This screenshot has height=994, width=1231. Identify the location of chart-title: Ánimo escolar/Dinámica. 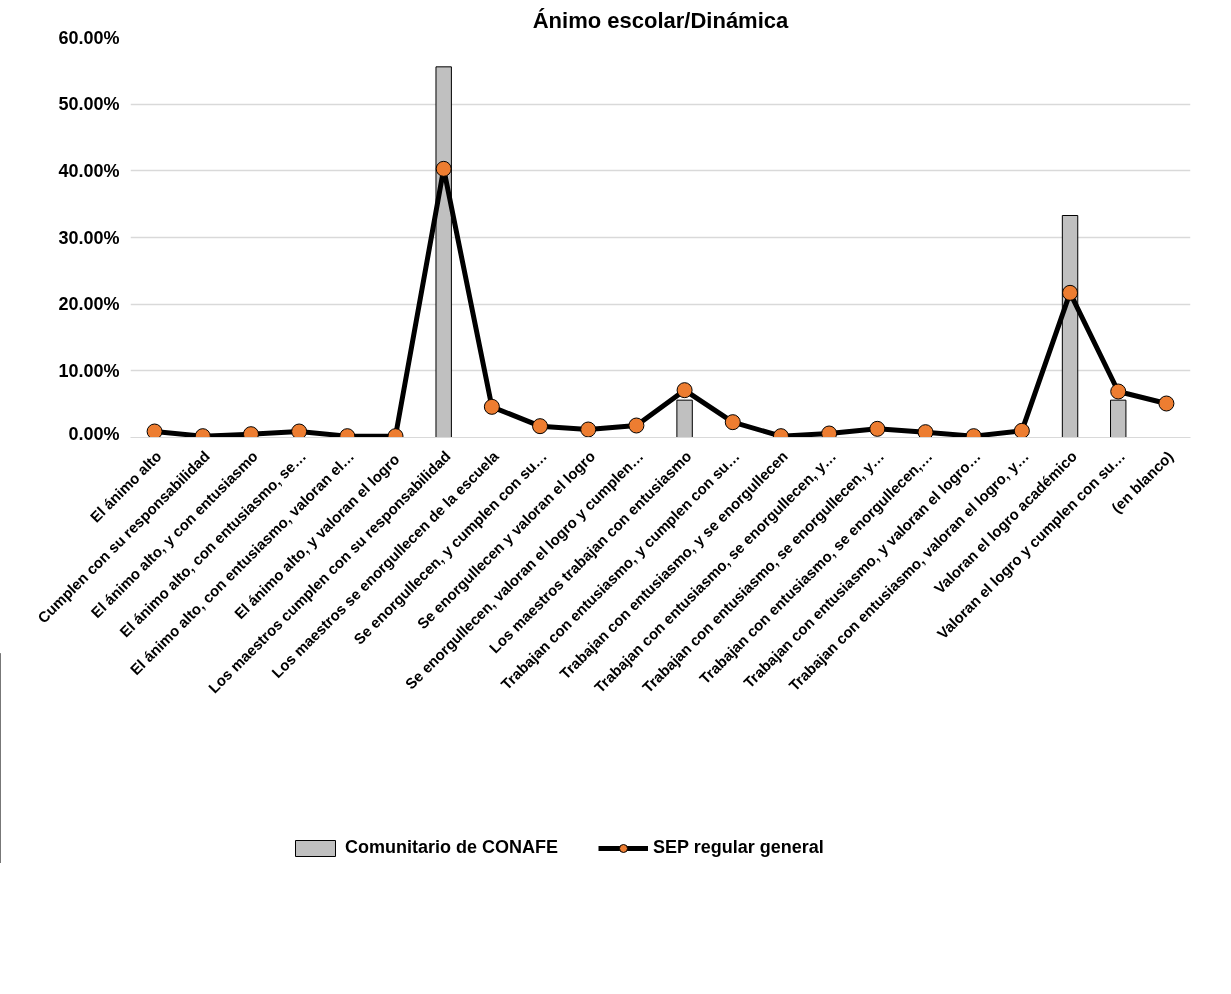
(661, 20).